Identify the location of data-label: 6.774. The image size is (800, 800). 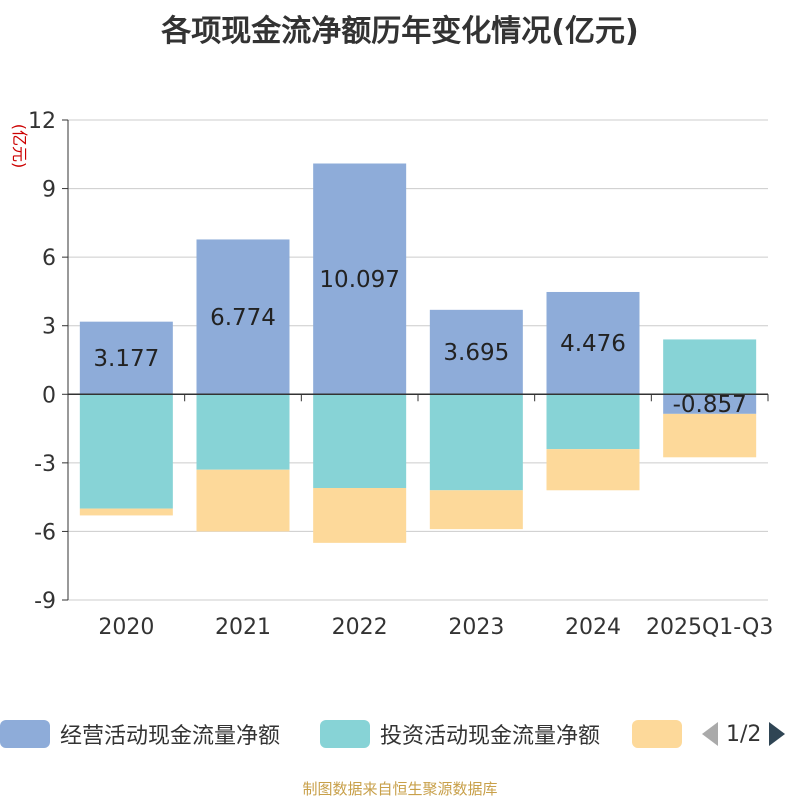
(243, 318).